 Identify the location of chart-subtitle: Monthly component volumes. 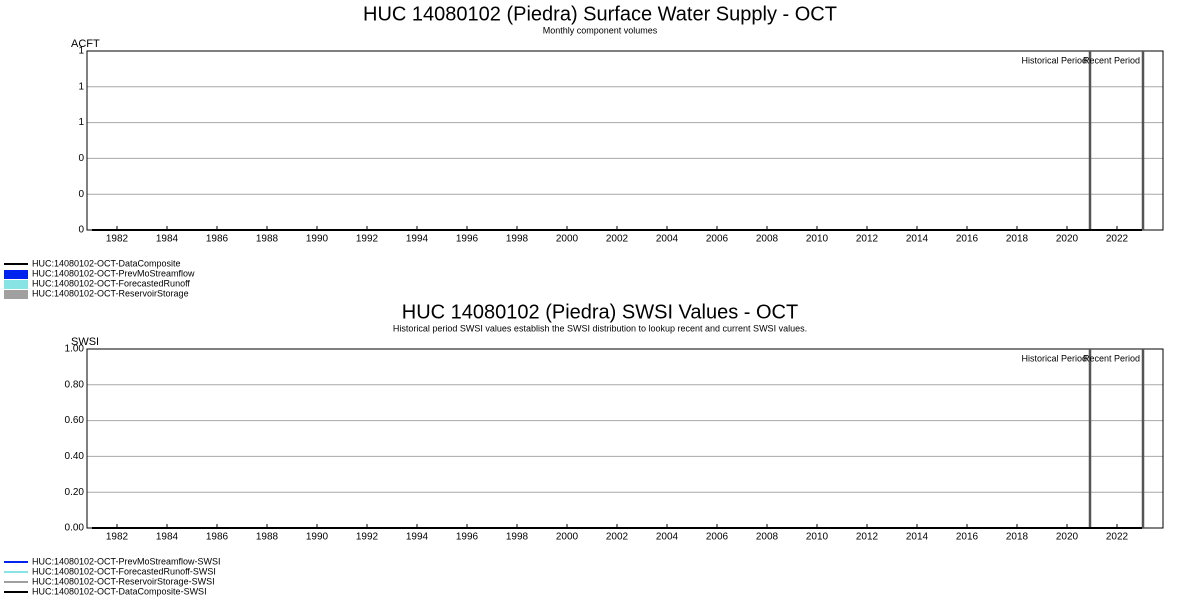
(600, 30).